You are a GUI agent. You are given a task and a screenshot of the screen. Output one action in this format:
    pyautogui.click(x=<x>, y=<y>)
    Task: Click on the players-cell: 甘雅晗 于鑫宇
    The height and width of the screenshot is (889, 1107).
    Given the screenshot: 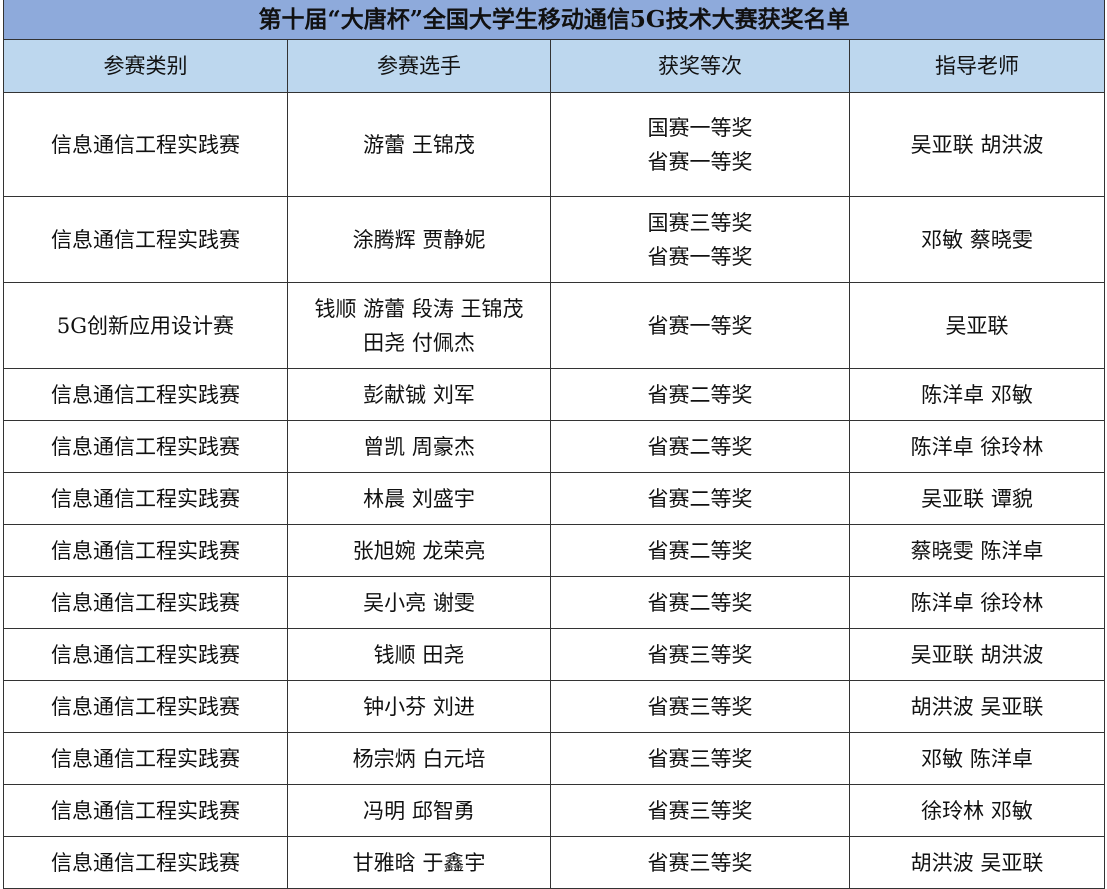 What is the action you would take?
    pyautogui.click(x=419, y=862)
    